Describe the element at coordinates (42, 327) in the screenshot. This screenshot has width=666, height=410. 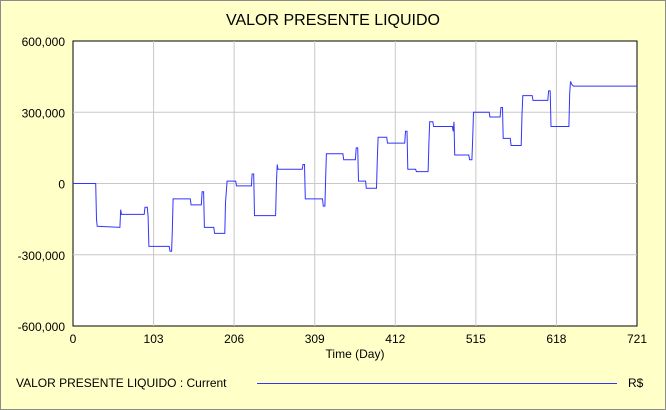
I see `y-tick-label: -600,000` at that location.